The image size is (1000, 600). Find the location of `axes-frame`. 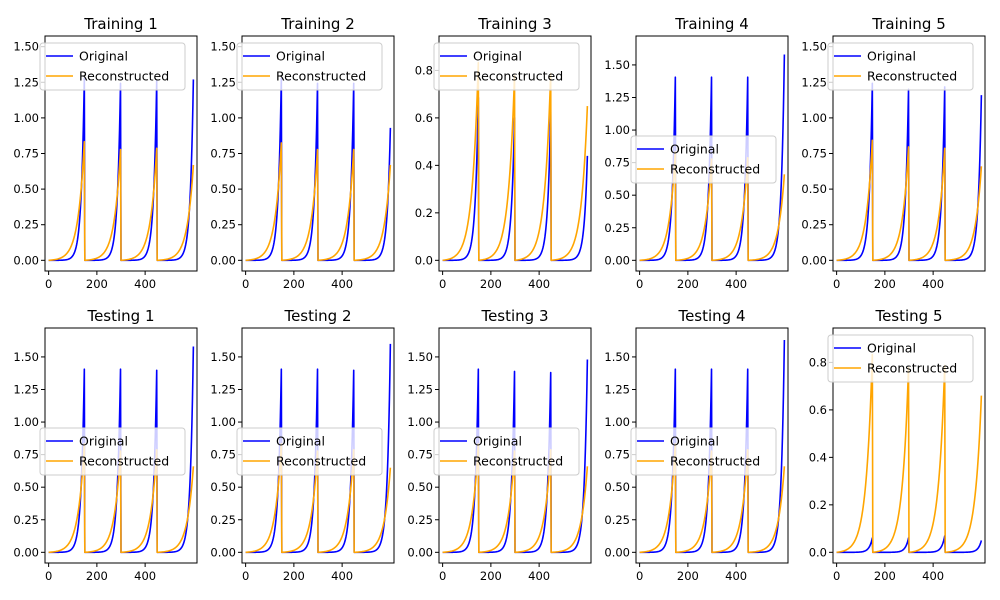

axes-frame is located at coordinates (515, 153).